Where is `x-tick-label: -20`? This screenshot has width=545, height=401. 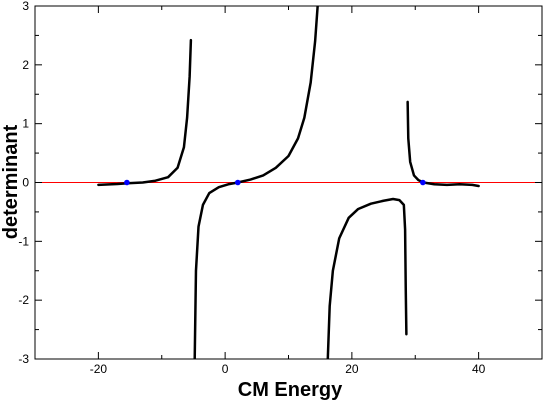 x-tick-label: -20 is located at coordinates (99, 369).